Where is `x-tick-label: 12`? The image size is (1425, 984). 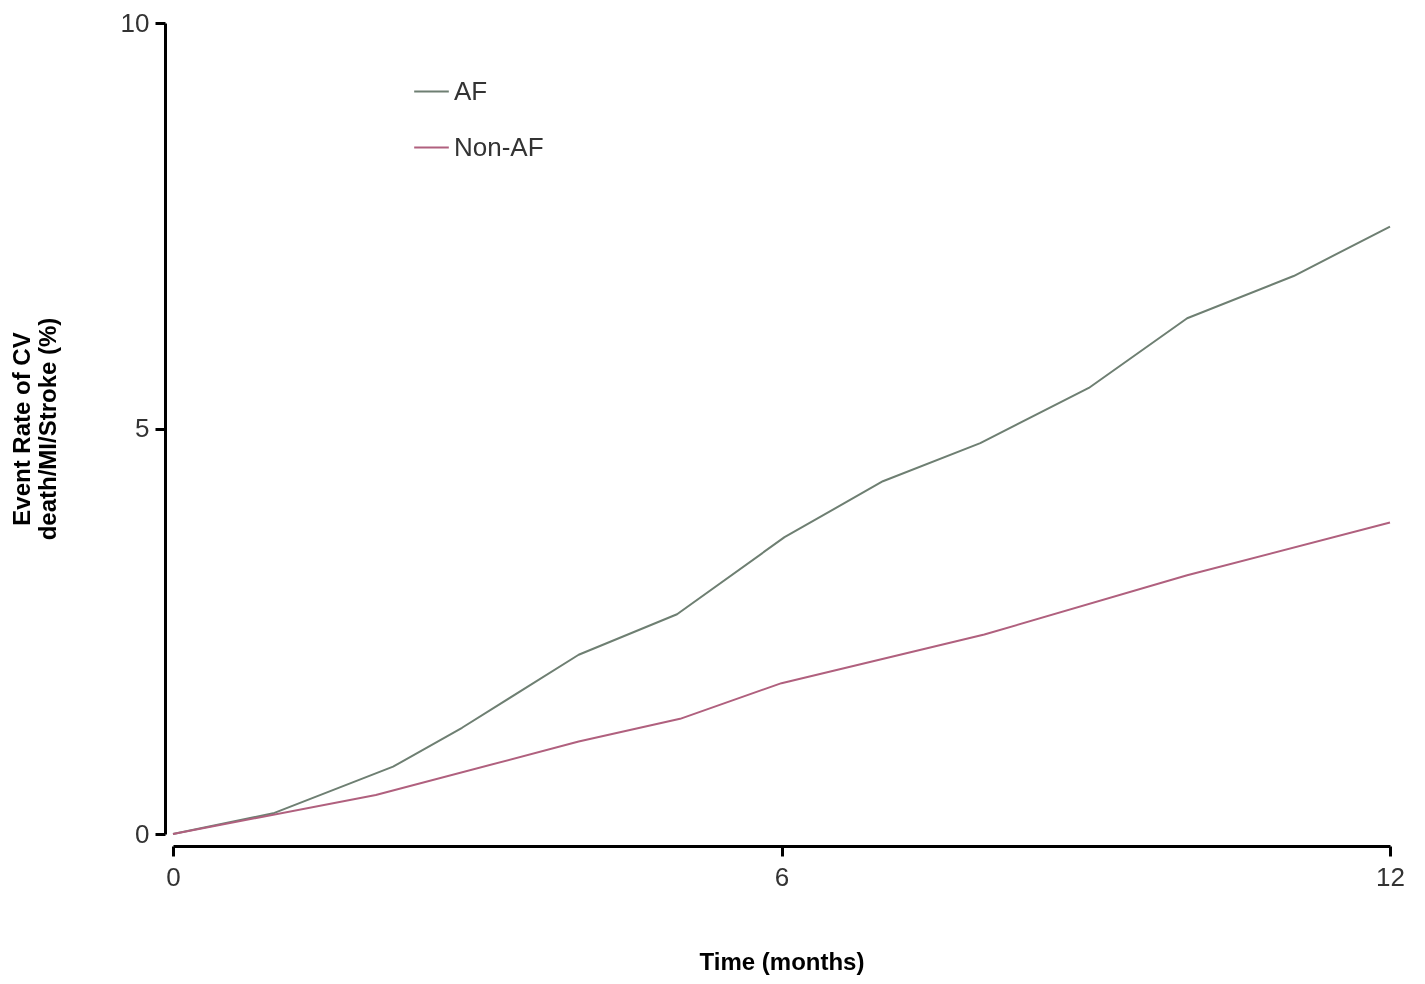 x-tick-label: 12 is located at coordinates (1390, 876).